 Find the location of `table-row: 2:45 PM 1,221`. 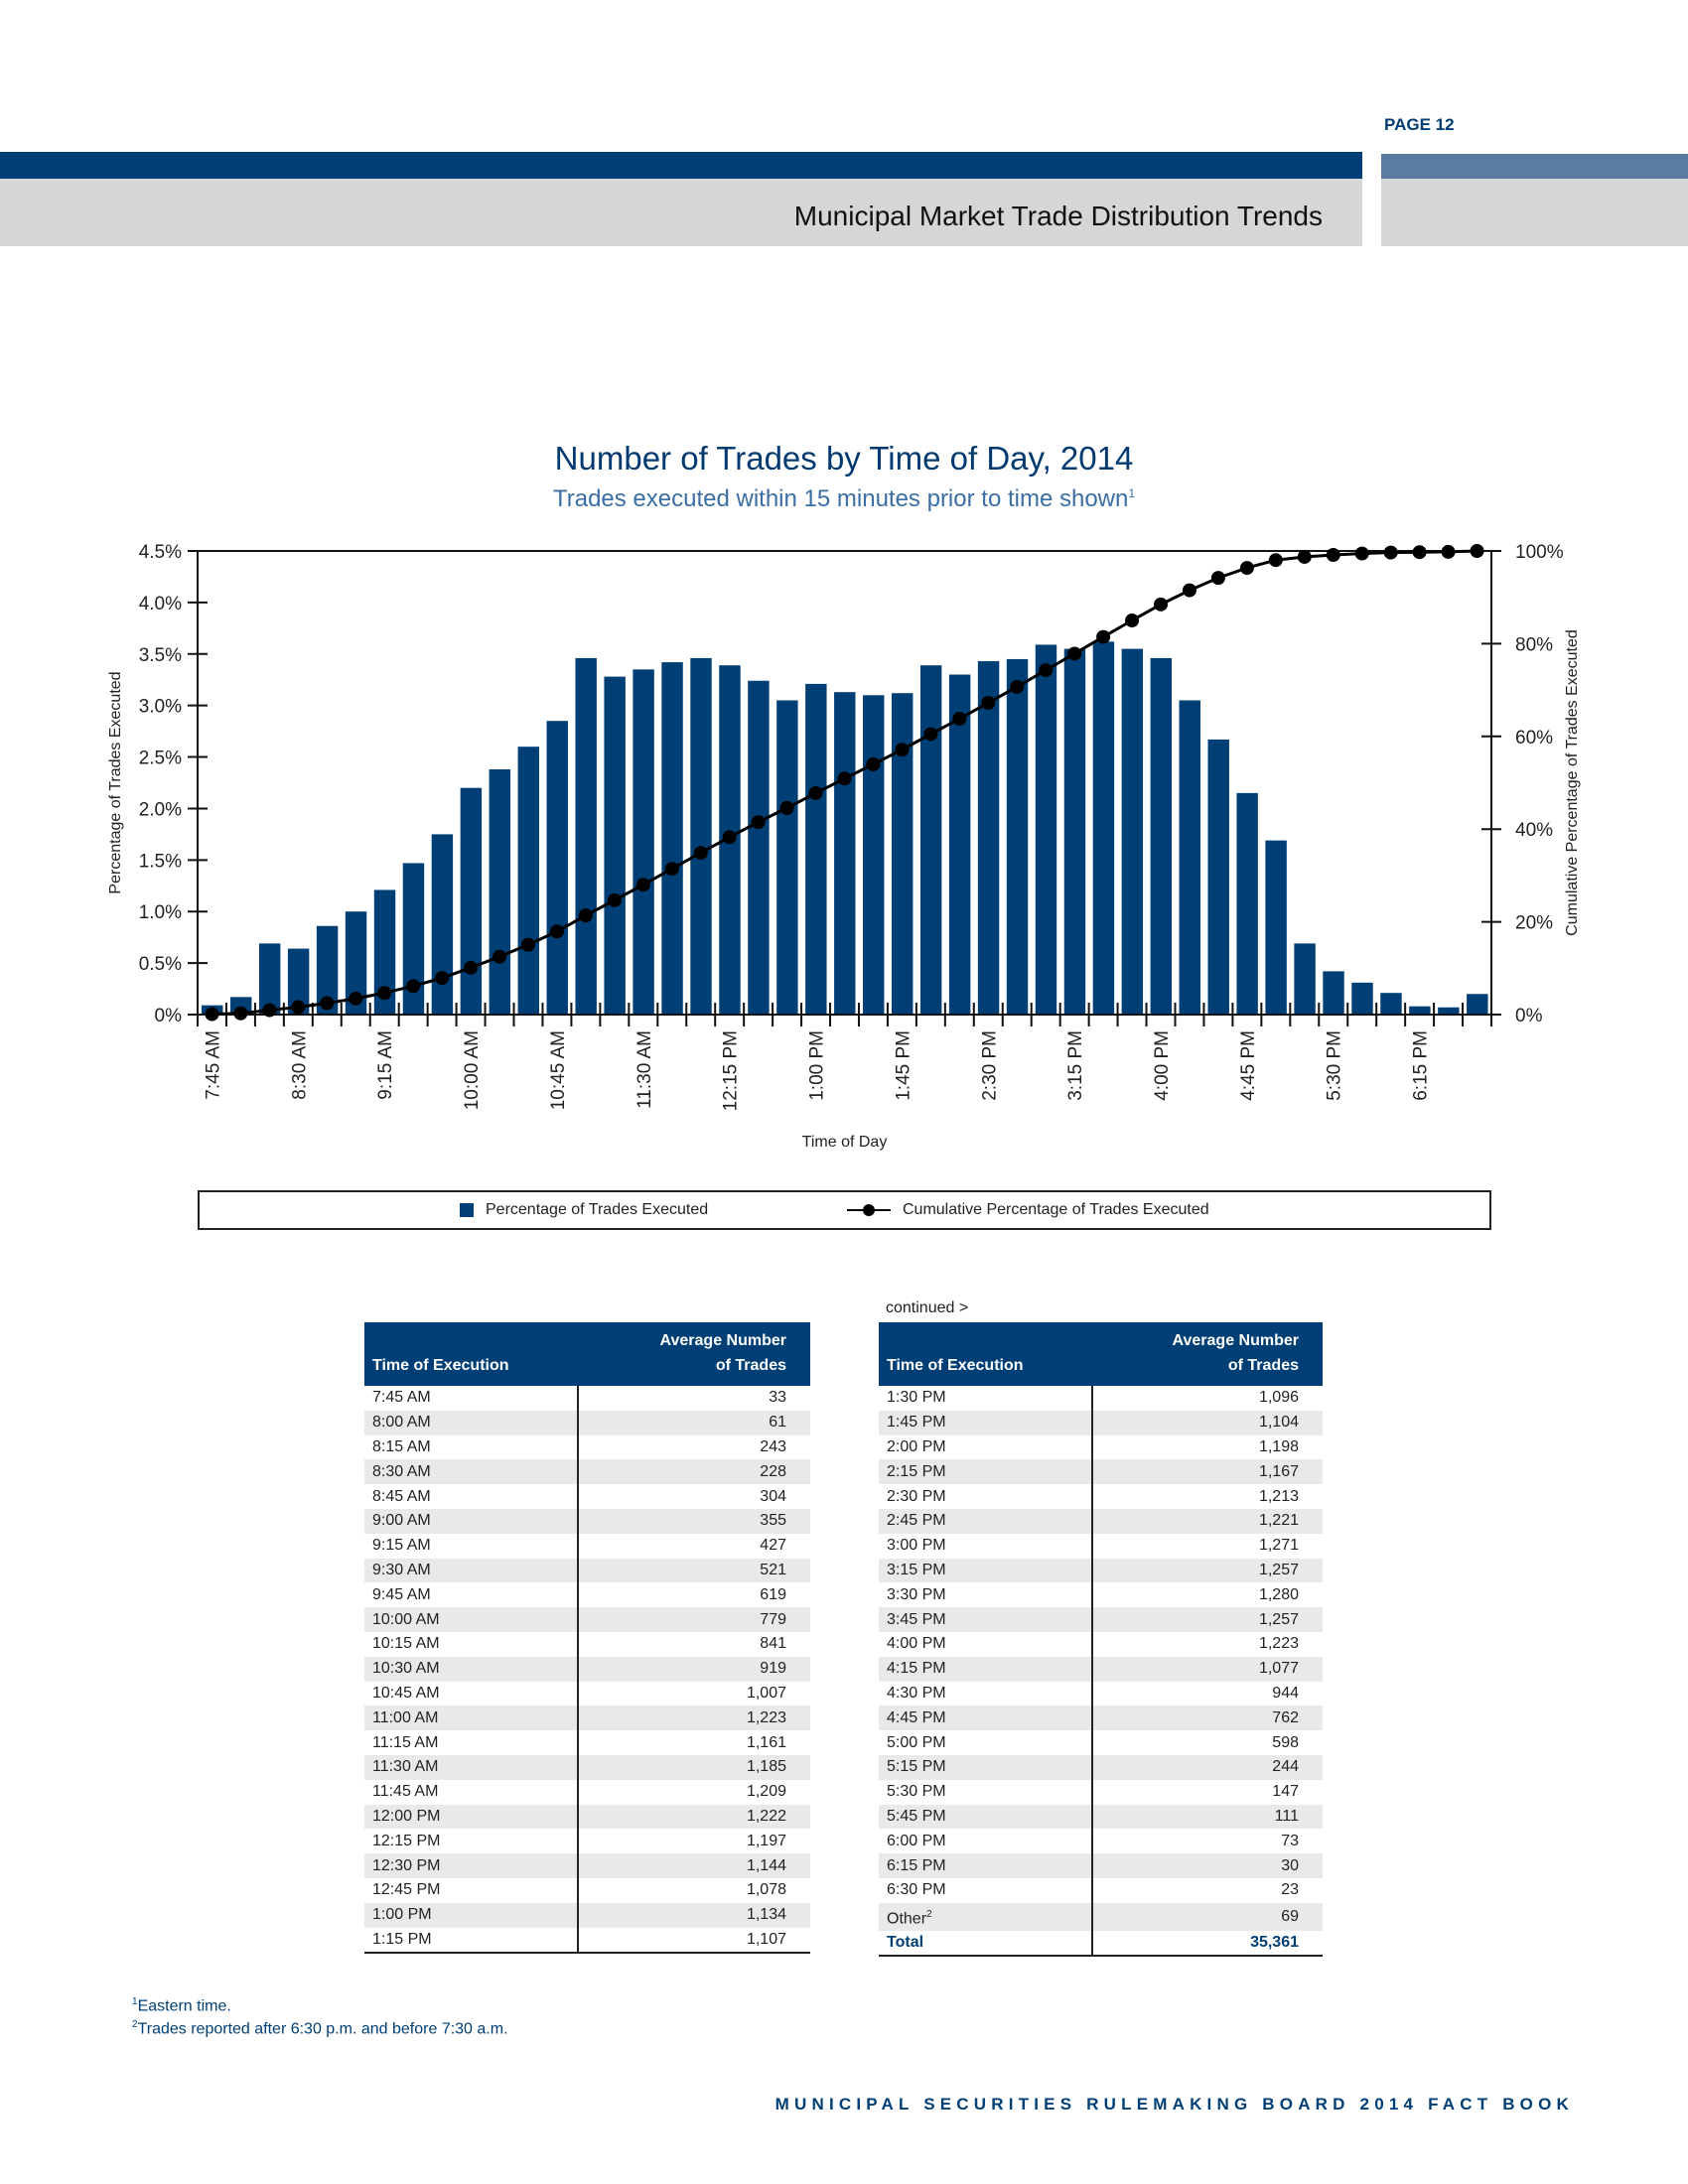

table-row: 2:45 PM 1,221 is located at coordinates (1101, 1521).